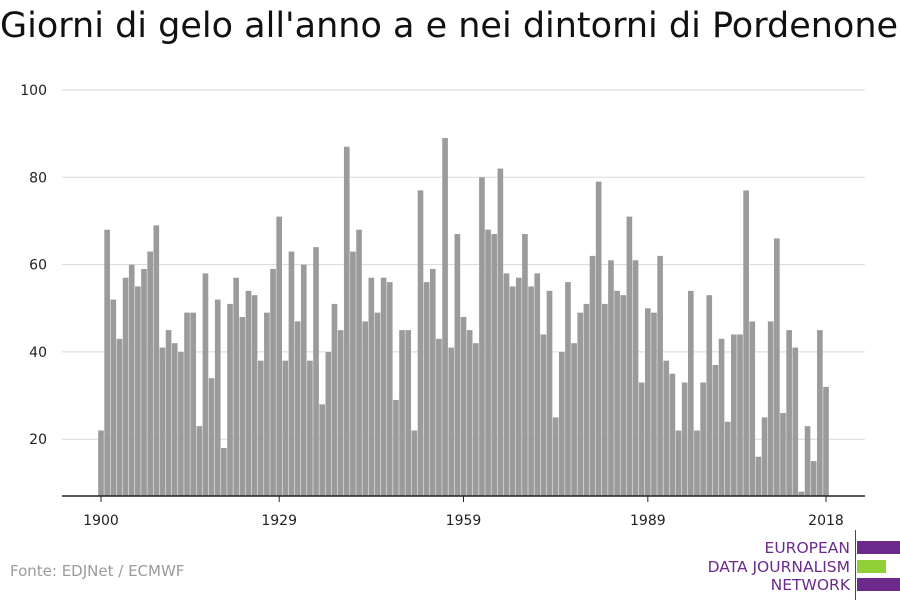  Describe the element at coordinates (871, 566) in the screenshot. I see `logo-stripe-green` at that location.